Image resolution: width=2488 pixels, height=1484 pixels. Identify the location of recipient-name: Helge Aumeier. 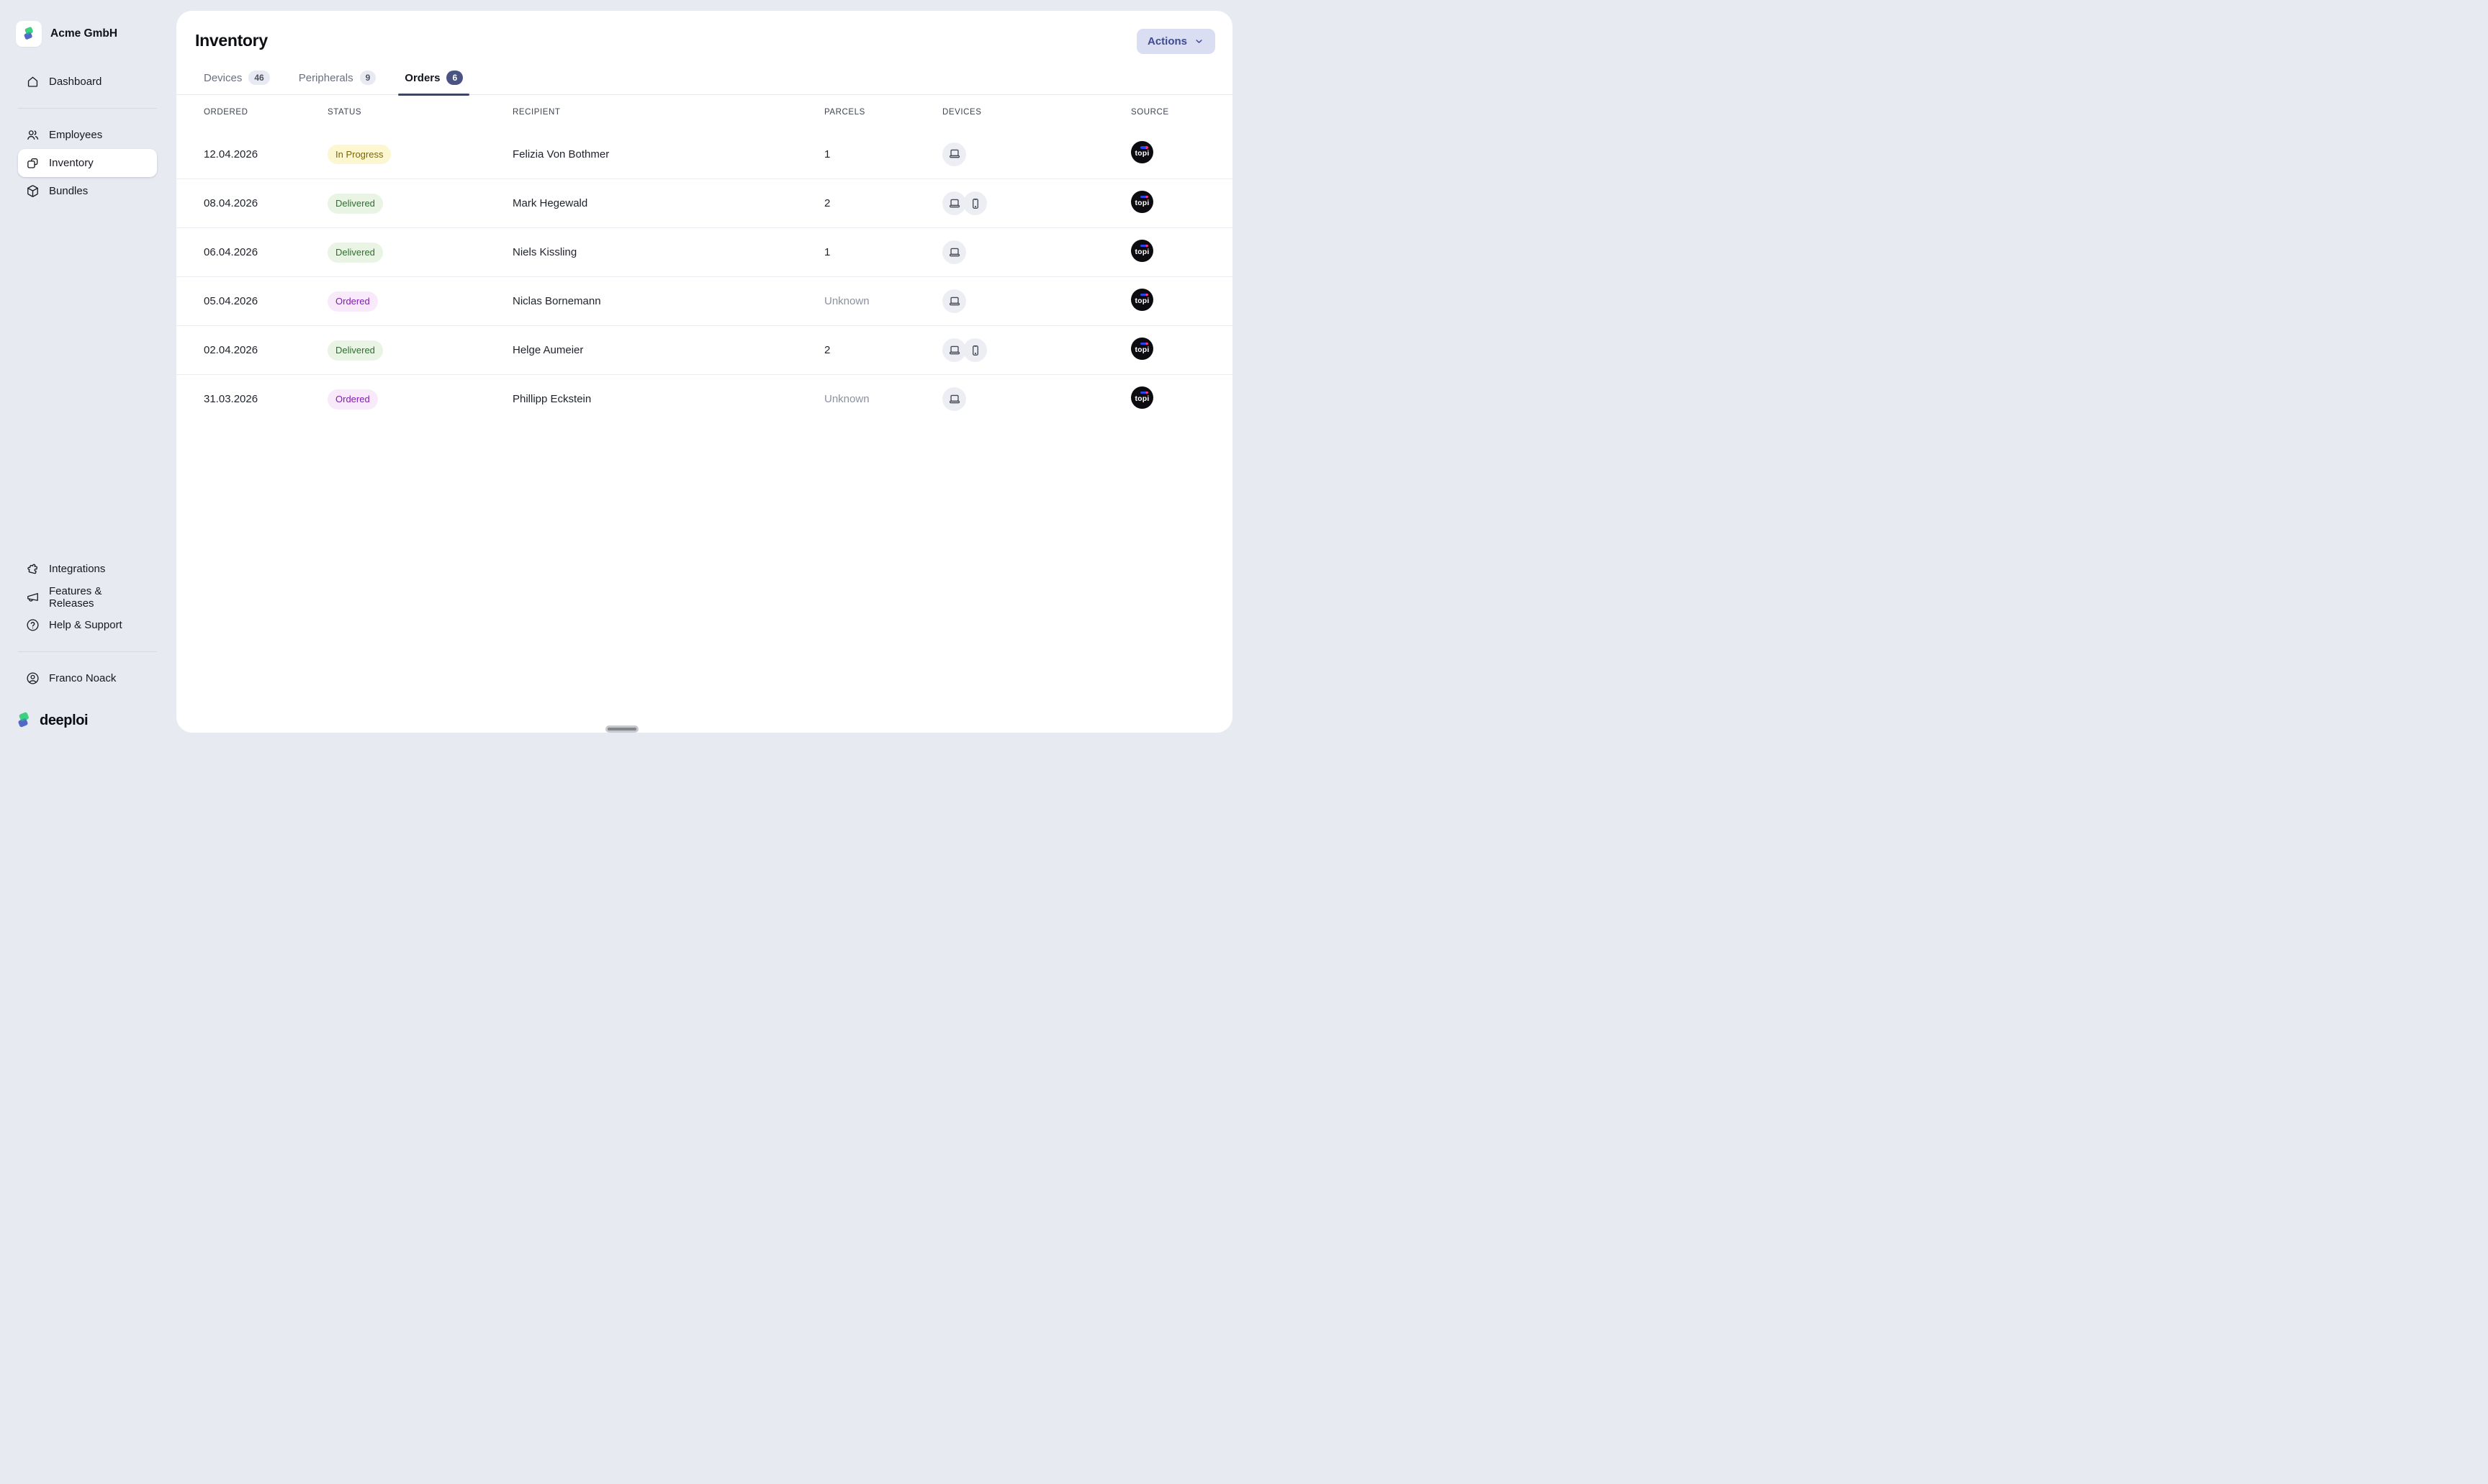
(548, 350).